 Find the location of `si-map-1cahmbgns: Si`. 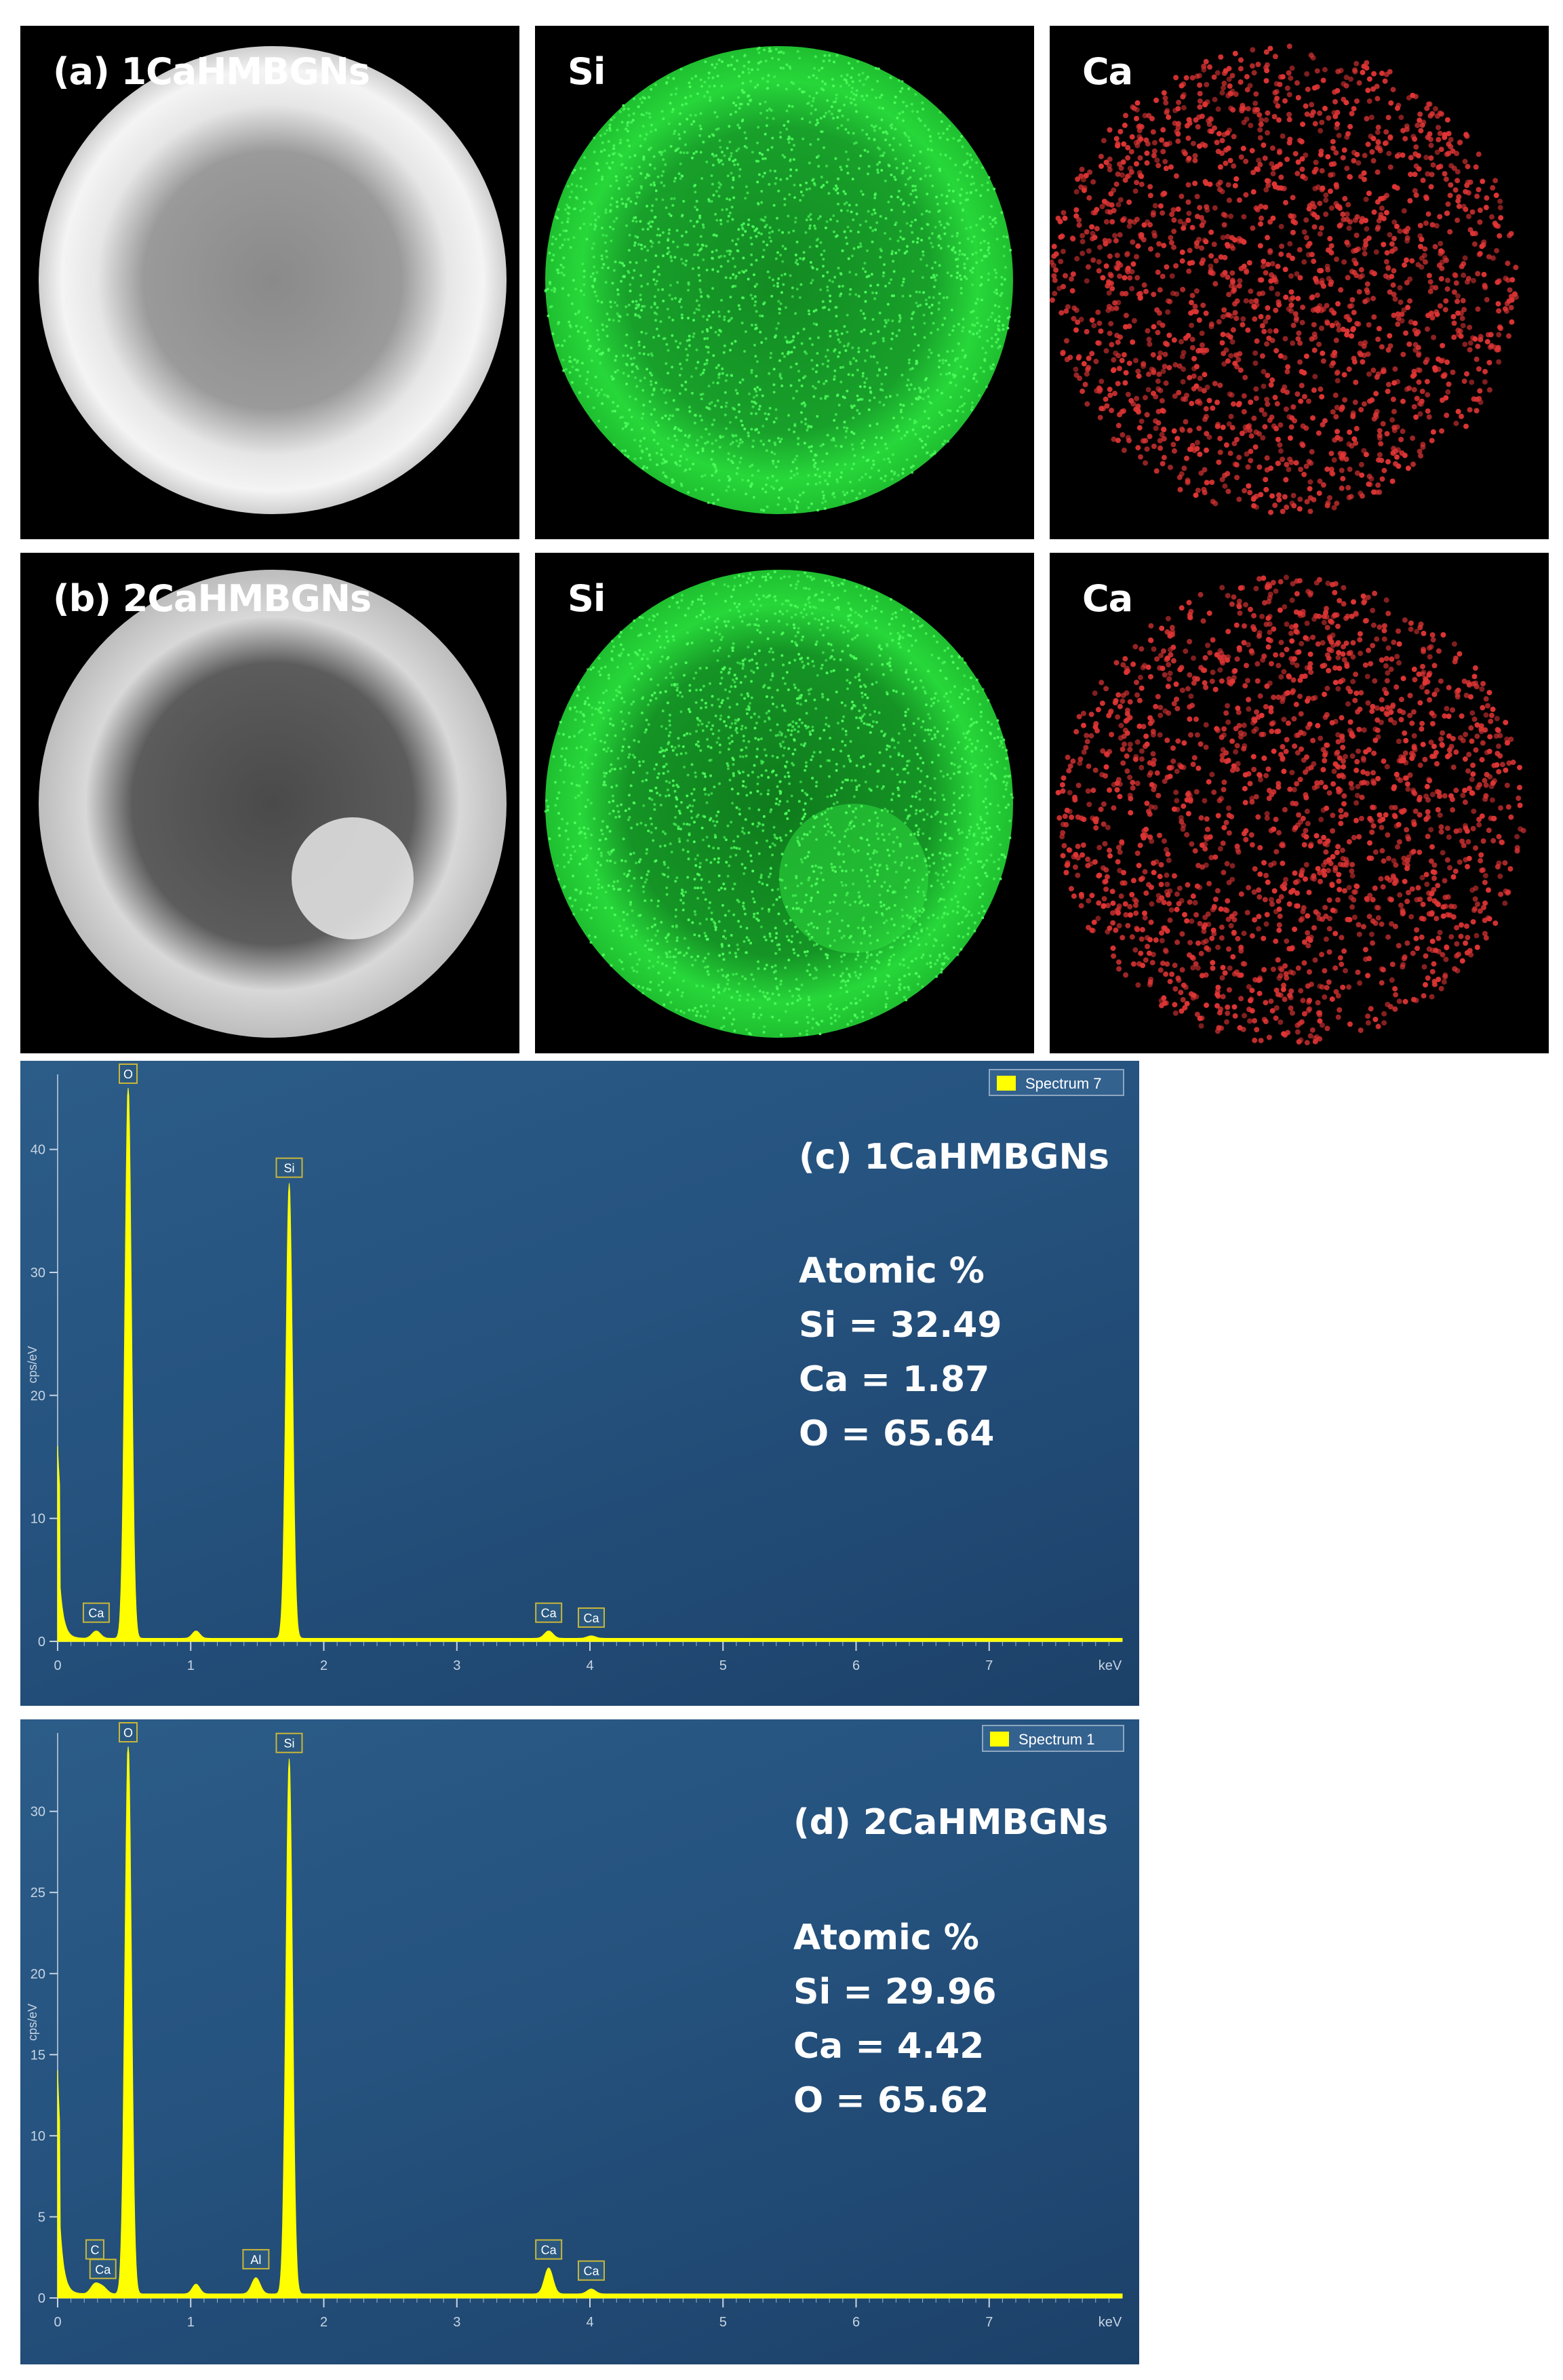

si-map-1cahmbgns: Si is located at coordinates (785, 282).